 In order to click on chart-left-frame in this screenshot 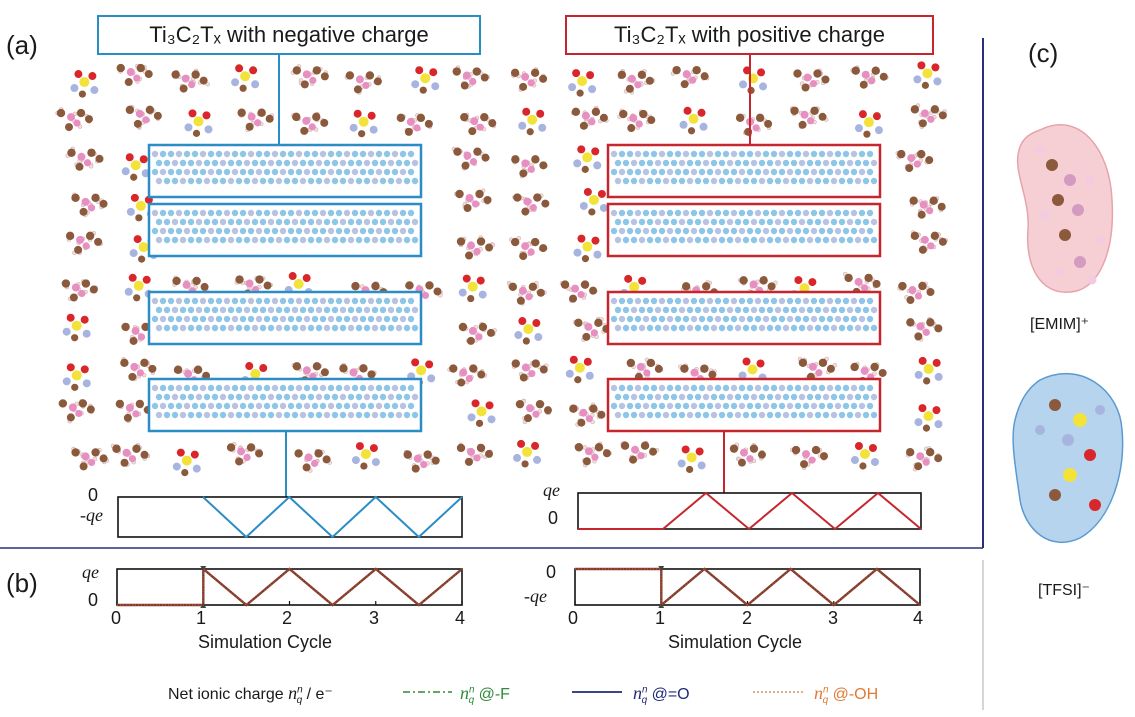, I will do `click(289, 587)`.